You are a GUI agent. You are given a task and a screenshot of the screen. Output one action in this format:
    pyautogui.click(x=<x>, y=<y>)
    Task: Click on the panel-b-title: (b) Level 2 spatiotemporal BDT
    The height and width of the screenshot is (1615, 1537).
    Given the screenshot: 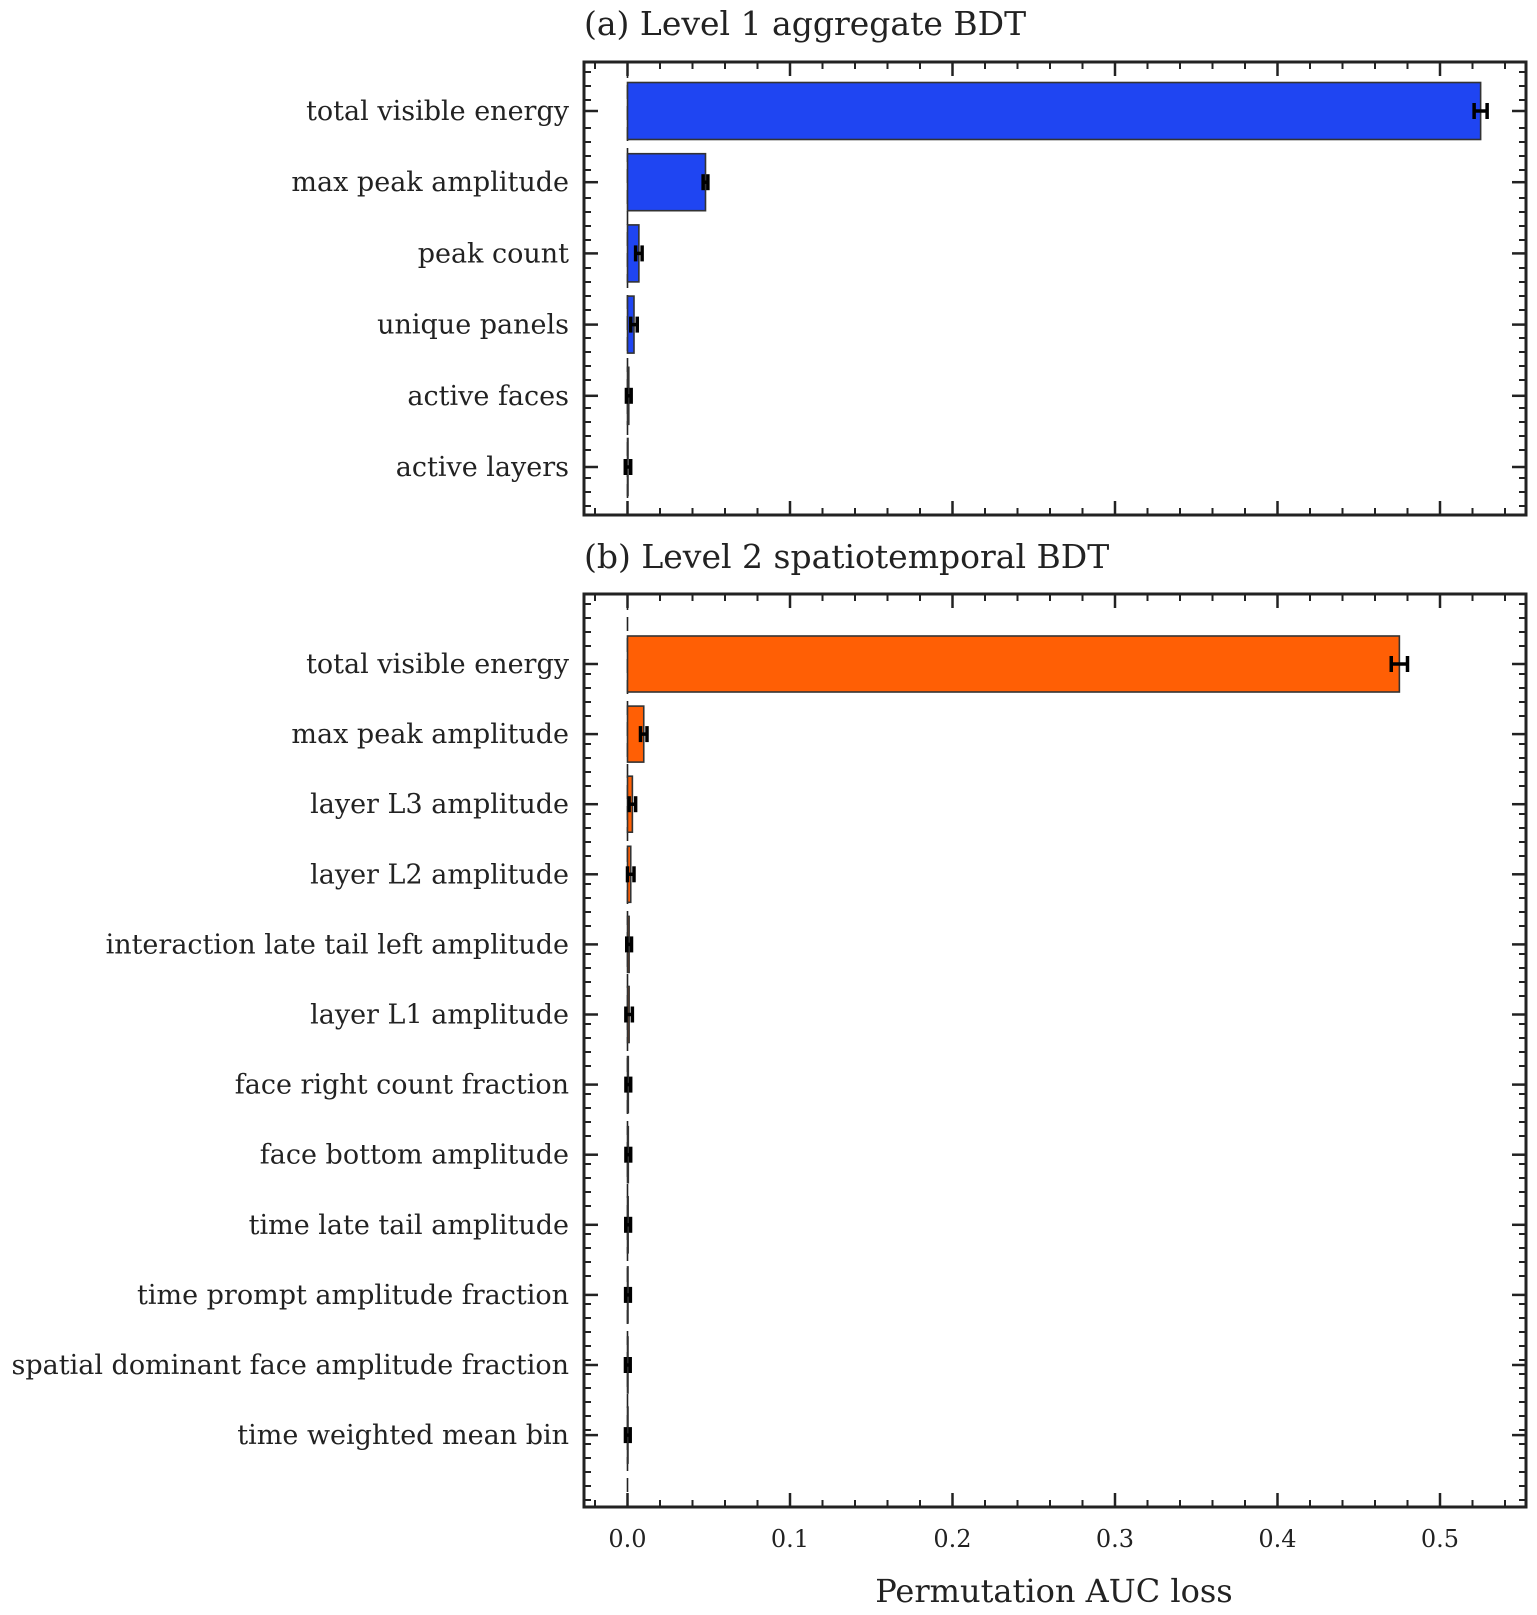 What is the action you would take?
    pyautogui.click(x=846, y=556)
    